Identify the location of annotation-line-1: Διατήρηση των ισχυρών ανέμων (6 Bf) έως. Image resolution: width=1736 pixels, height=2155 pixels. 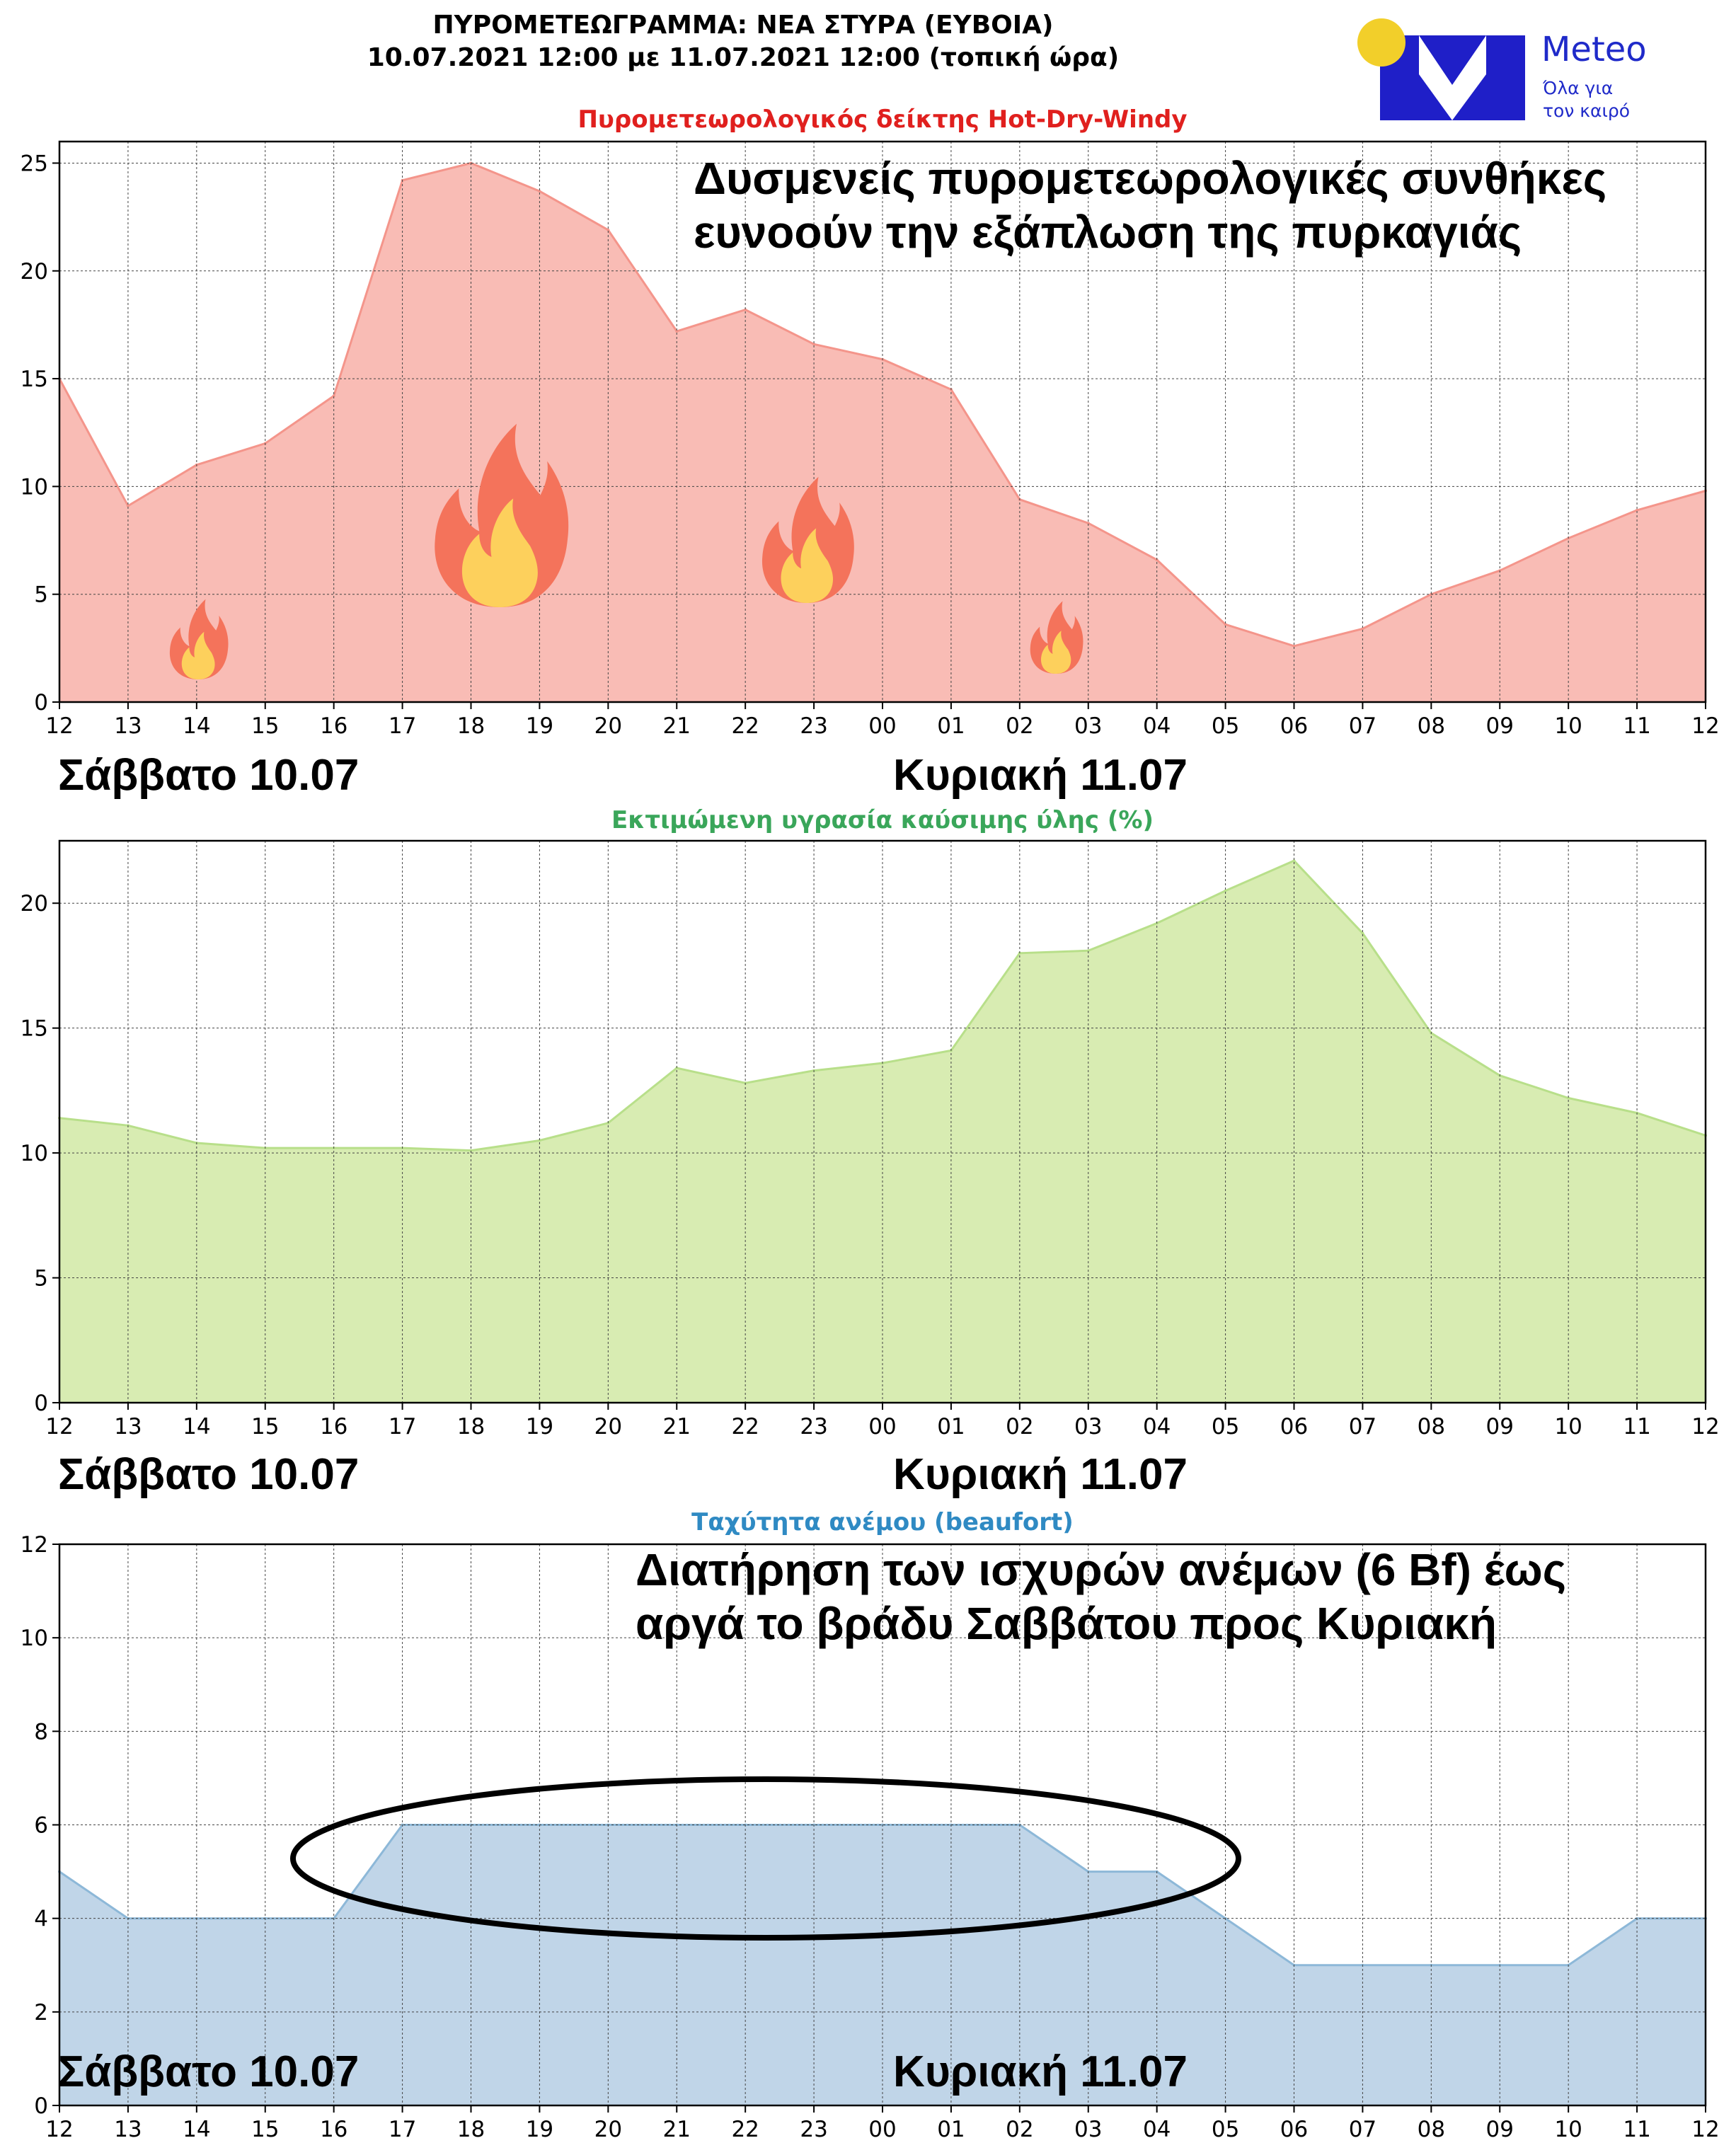
(1101, 1569).